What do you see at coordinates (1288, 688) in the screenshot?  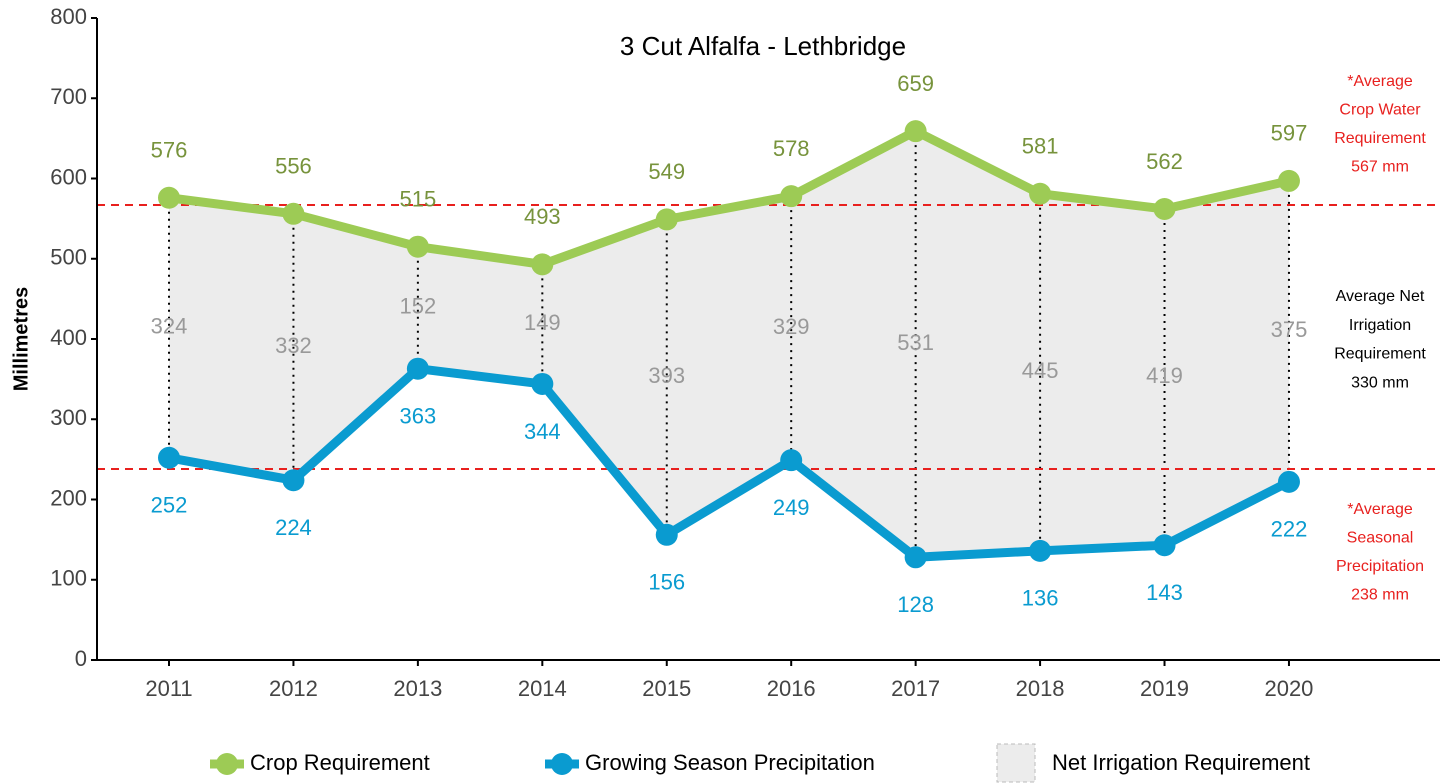 I see `x-tick-label: 2020` at bounding box center [1288, 688].